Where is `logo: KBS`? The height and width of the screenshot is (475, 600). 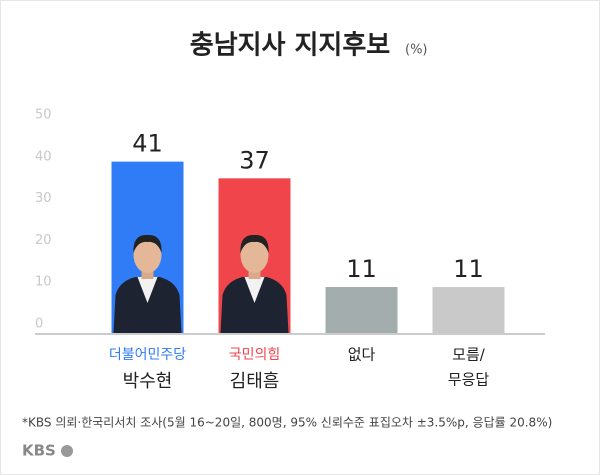 logo: KBS is located at coordinates (39, 451).